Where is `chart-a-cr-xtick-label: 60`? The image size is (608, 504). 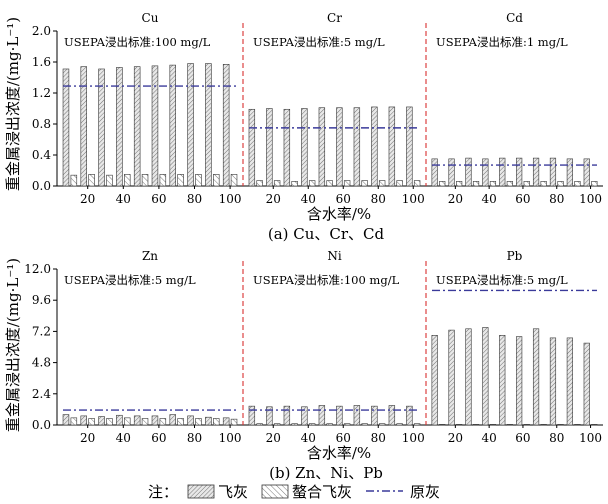 chart-a-cr-xtick-label: 60 is located at coordinates (343, 199).